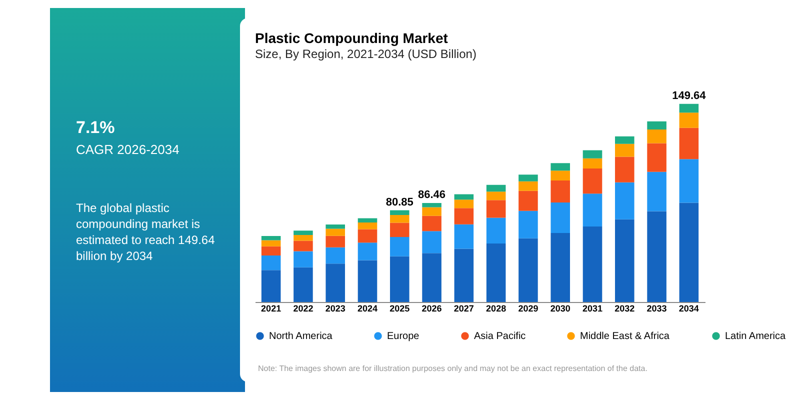 This screenshot has width=800, height=400. Describe the element at coordinates (365, 53) in the screenshot. I see `chart-subtitle: Size, By Region, 2021-2034 (USD Billion)` at that location.